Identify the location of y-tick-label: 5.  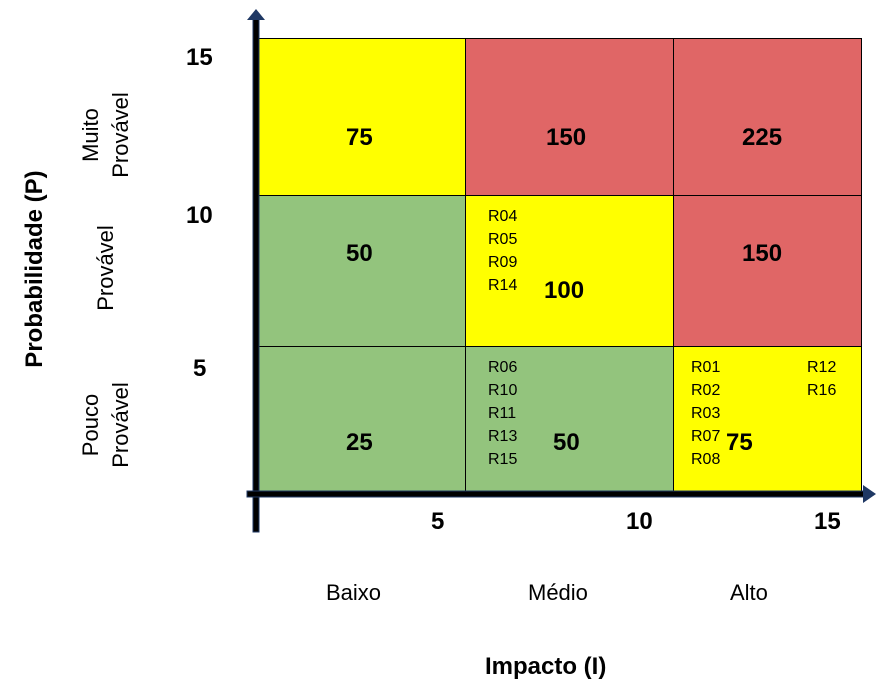
(200, 368).